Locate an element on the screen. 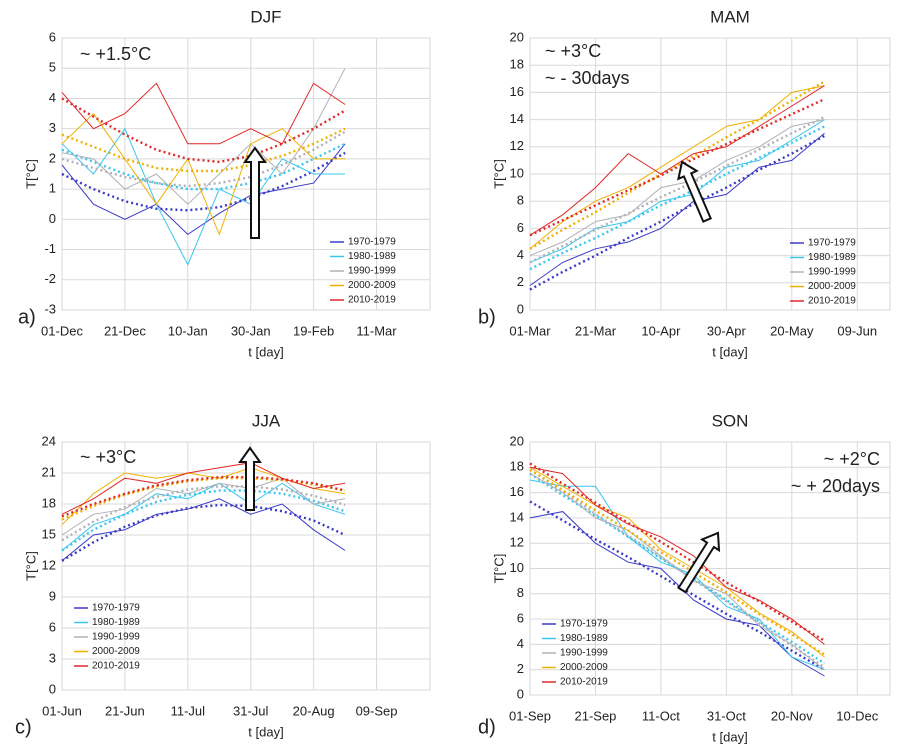 This screenshot has height=750, width=912. x-tick-label: 01-Mar is located at coordinates (530, 330).